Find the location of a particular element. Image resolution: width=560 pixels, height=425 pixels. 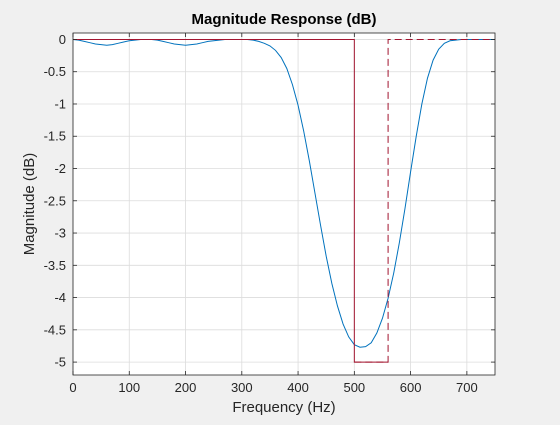

x-tick-label: 600 is located at coordinates (411, 387).